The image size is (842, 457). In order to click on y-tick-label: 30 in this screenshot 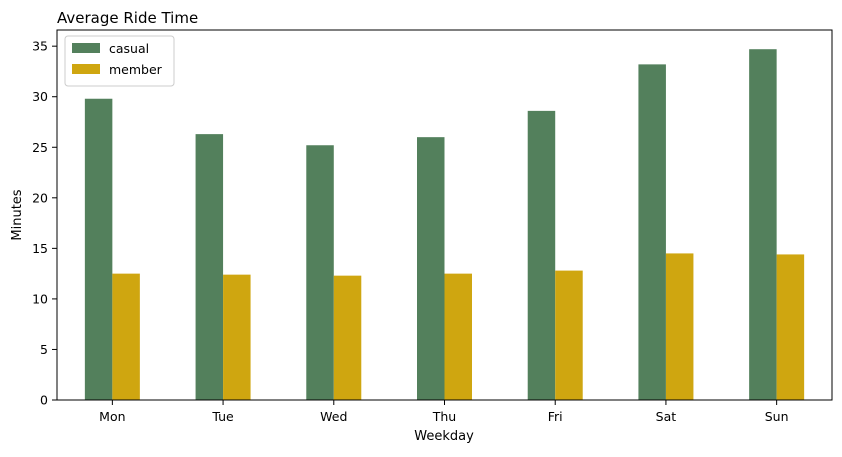, I will do `click(40, 96)`.